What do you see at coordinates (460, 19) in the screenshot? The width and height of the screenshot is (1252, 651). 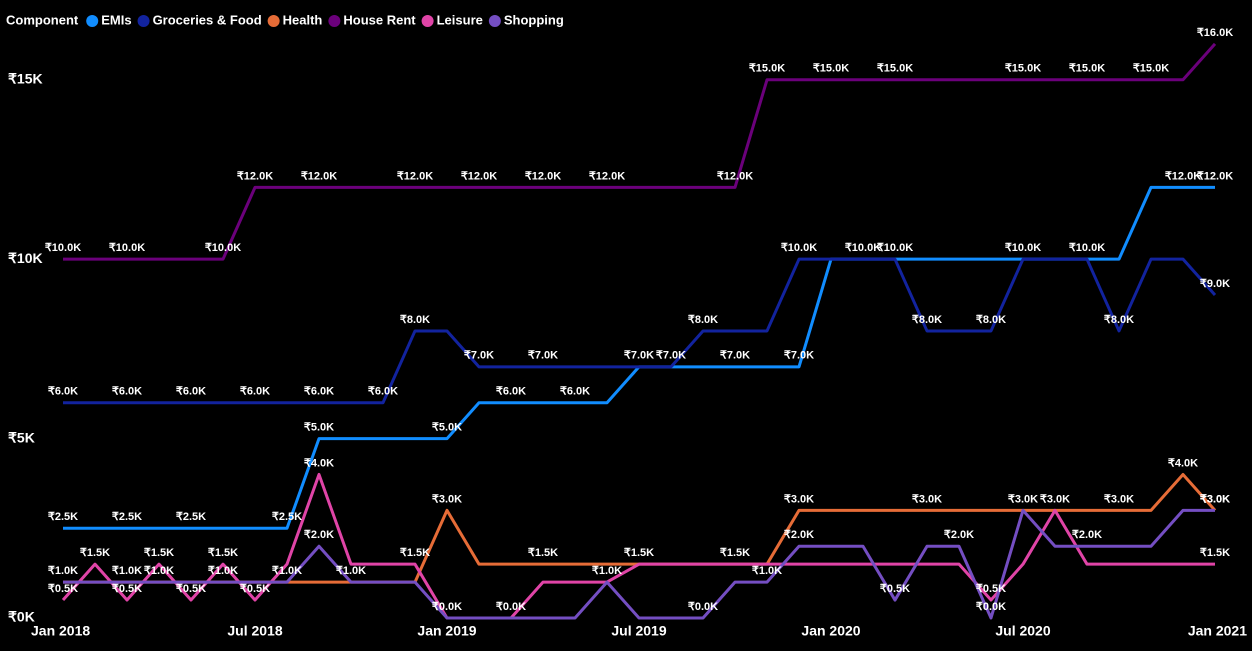 I see `legend-label: Leisure` at bounding box center [460, 19].